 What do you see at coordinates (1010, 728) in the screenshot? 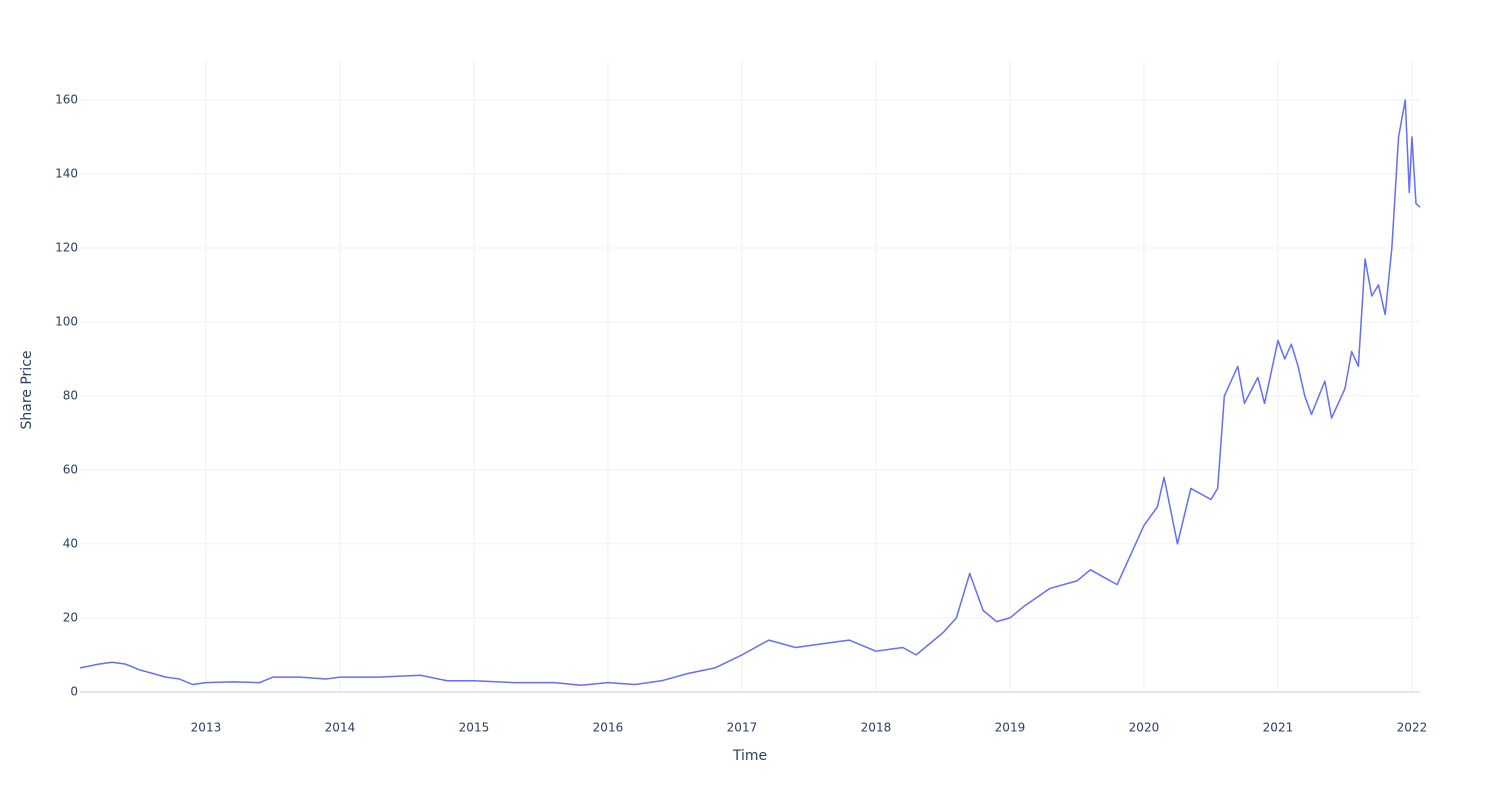
I see `x-tick-label: 2019` at bounding box center [1010, 728].